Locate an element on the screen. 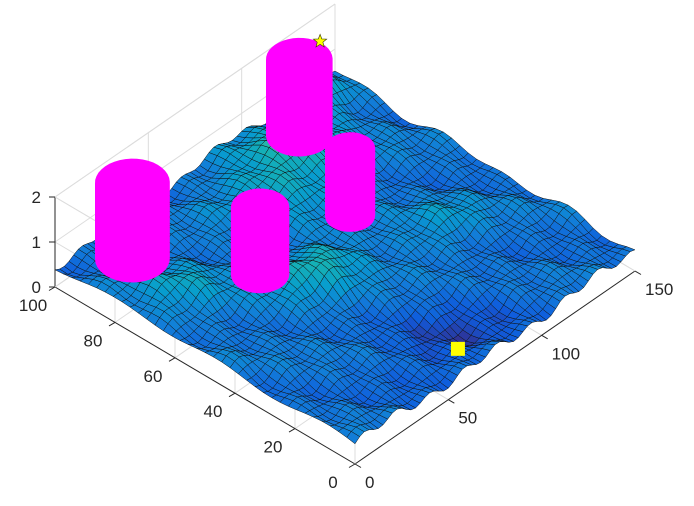 This screenshot has width=694, height=506. x-tick-label: 50 is located at coordinates (467, 418).